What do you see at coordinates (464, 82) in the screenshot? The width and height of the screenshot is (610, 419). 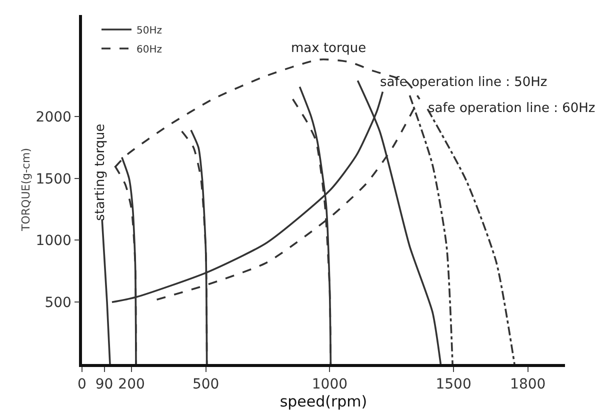 I see `annotation: safe operation line : 50Hz` at bounding box center [464, 82].